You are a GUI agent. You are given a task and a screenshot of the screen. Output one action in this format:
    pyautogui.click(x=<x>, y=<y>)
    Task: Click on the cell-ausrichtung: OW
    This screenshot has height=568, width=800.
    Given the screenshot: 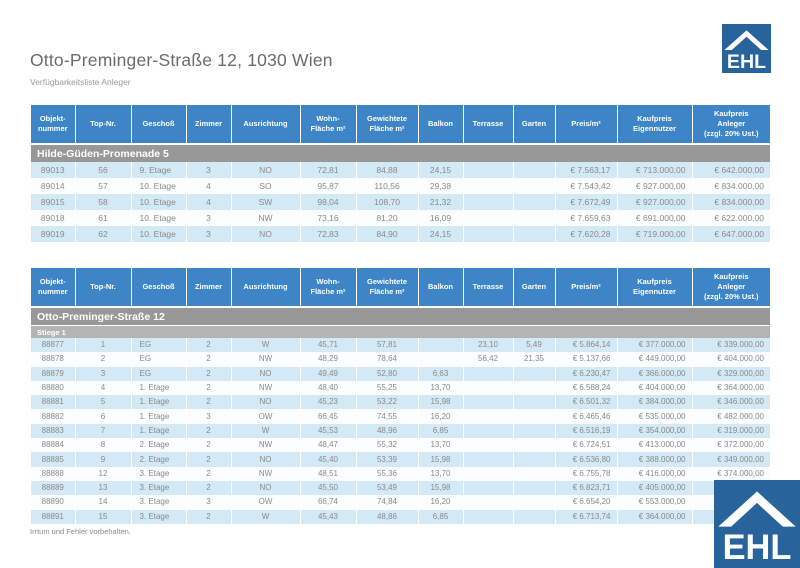 What is the action you would take?
    pyautogui.click(x=265, y=416)
    